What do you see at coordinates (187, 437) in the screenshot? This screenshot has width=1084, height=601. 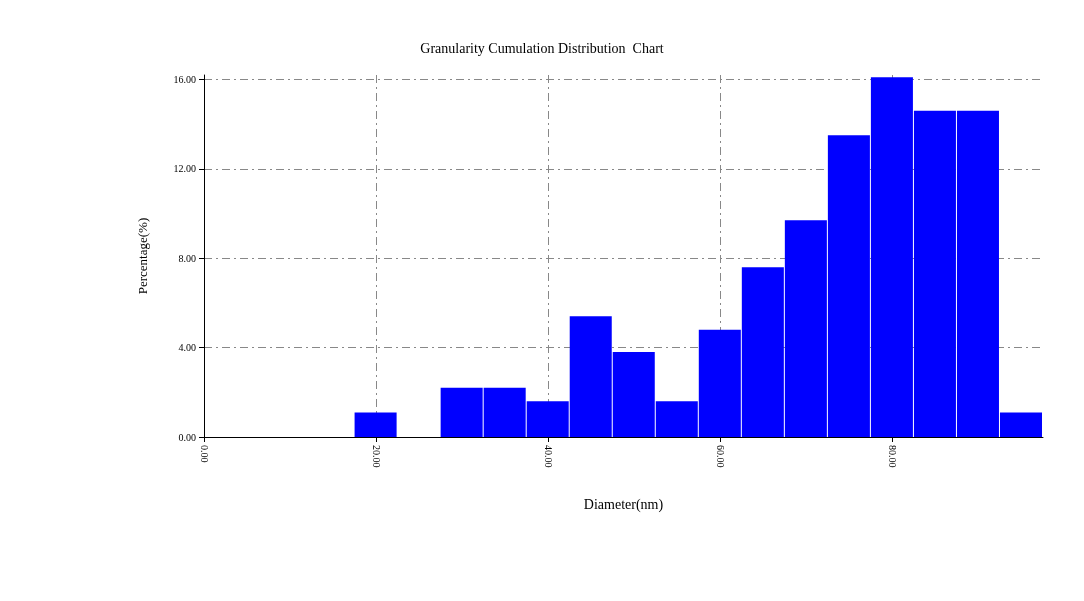 I see `y-tick-label: 0.00` at bounding box center [187, 437].